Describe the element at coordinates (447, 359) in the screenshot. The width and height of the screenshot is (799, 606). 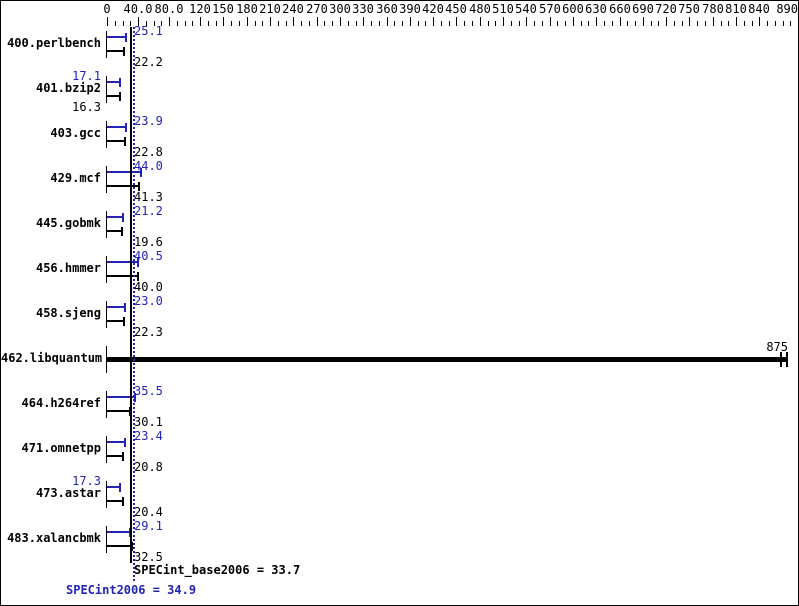
I see `merged-result-bar` at that location.